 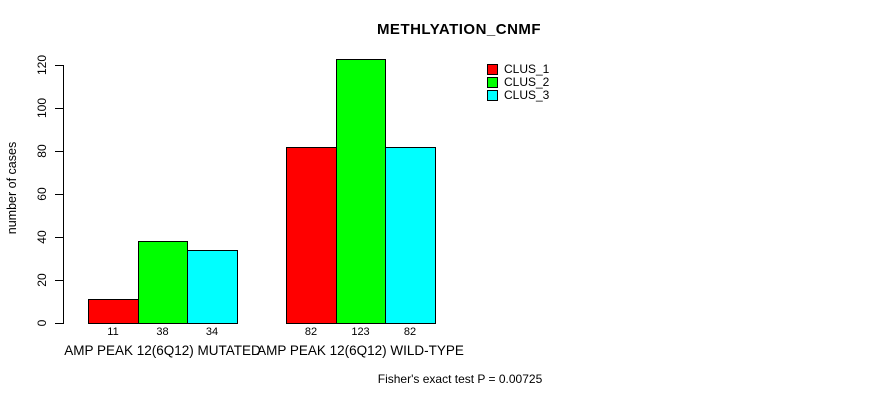 What do you see at coordinates (527, 69) in the screenshot?
I see `legend-label: CLUS_1` at bounding box center [527, 69].